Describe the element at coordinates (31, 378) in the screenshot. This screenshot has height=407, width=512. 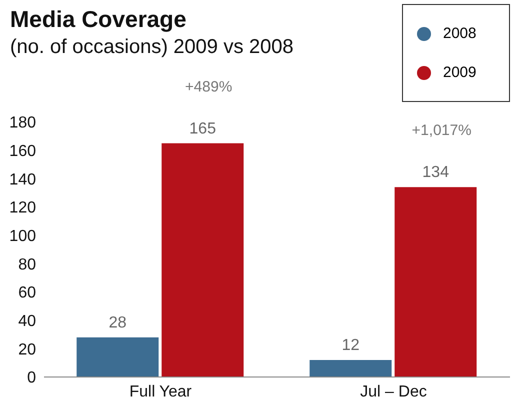
I see `y-tick-label: 0` at that location.